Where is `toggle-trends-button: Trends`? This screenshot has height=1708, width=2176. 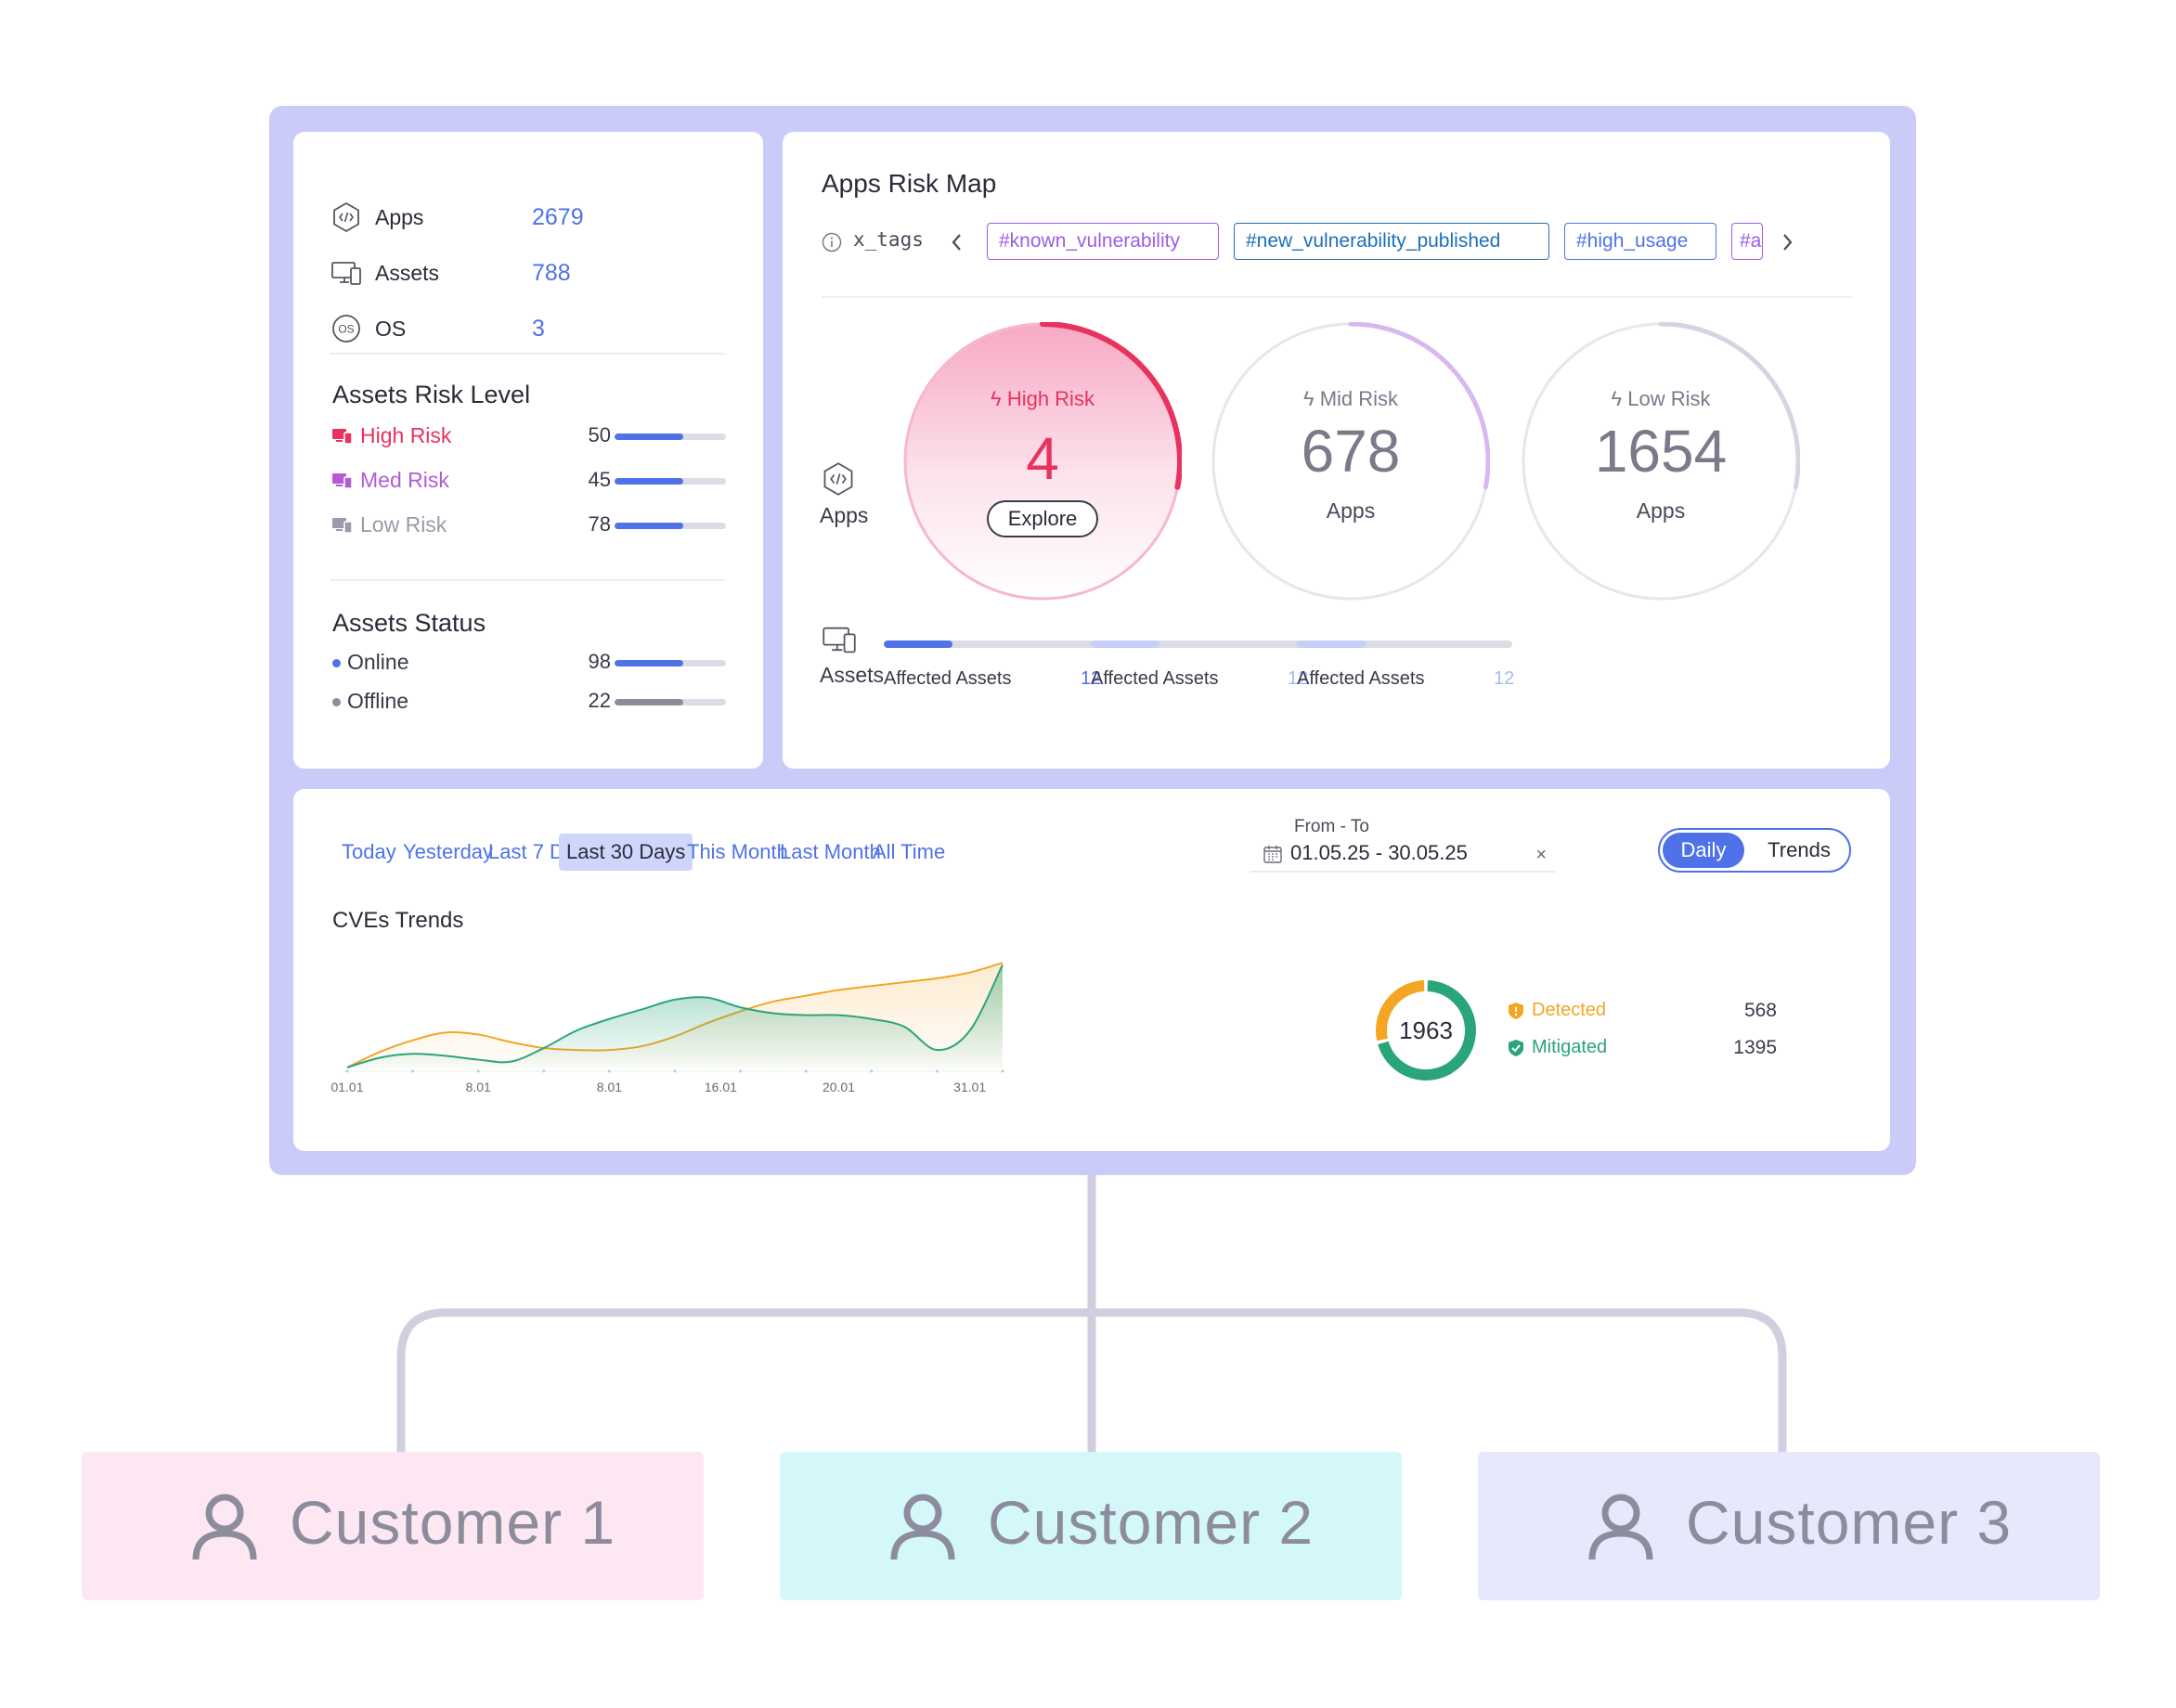 toggle-trends-button: Trends is located at coordinates (1799, 849).